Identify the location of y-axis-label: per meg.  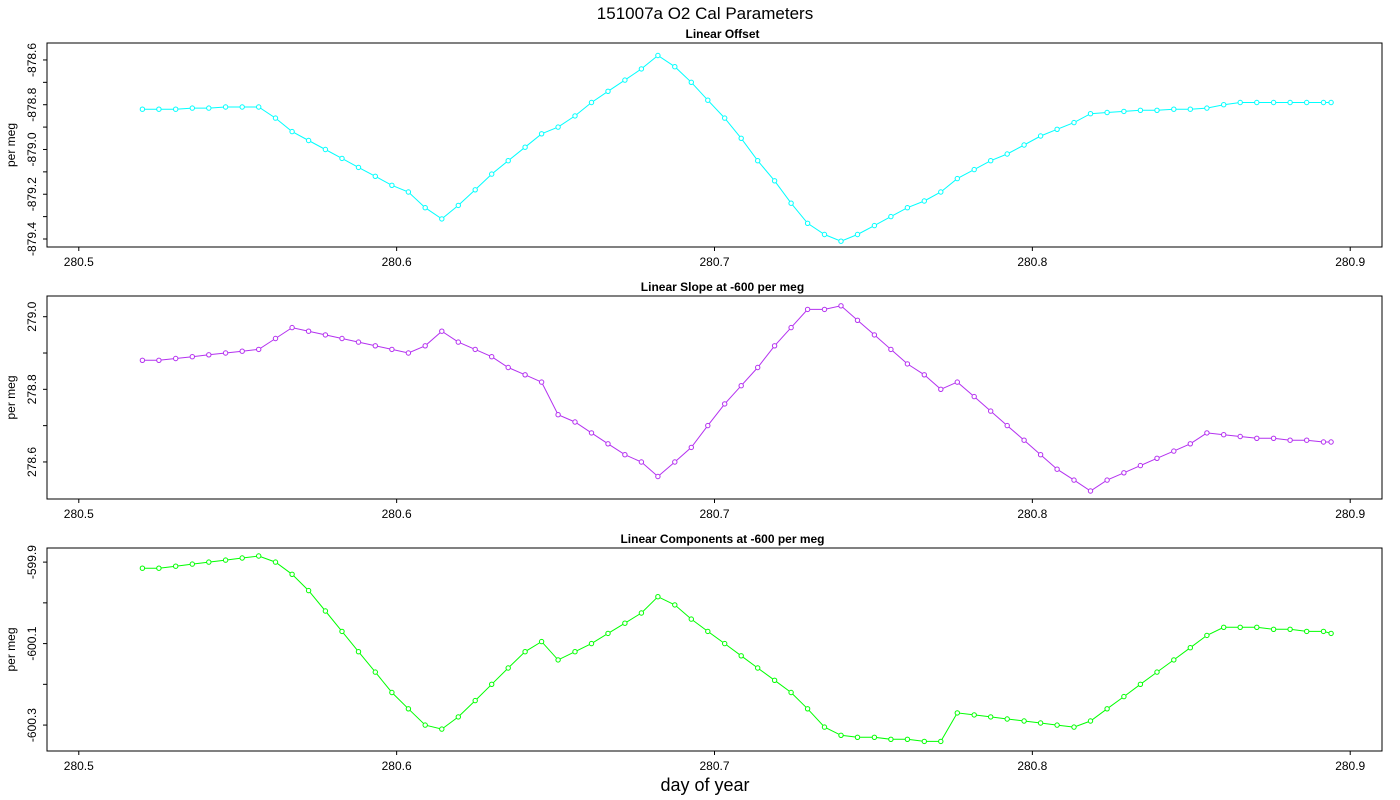
(11, 145).